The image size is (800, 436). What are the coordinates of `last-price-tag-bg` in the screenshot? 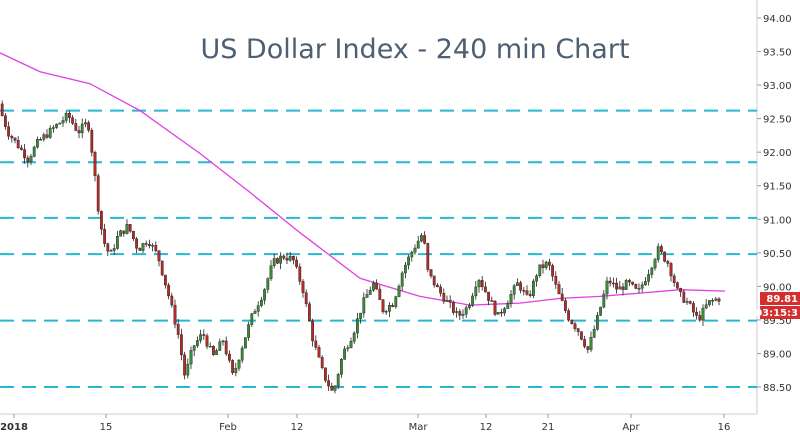 It's located at (780, 298).